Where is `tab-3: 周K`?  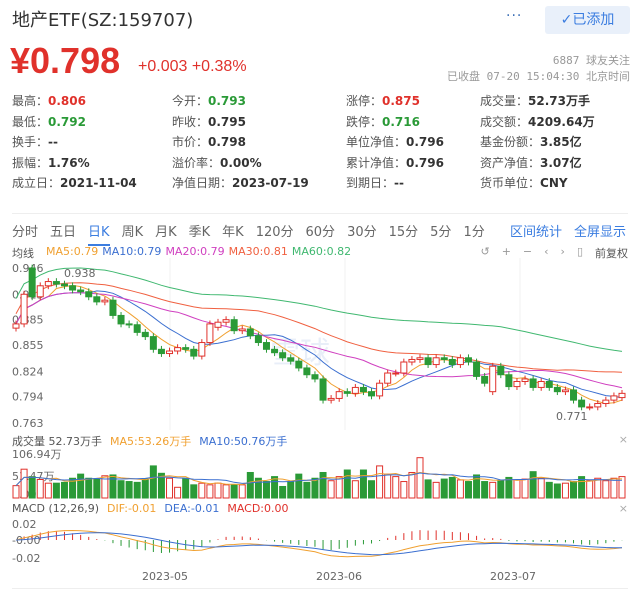
tab-3: 周K is located at coordinates (132, 232).